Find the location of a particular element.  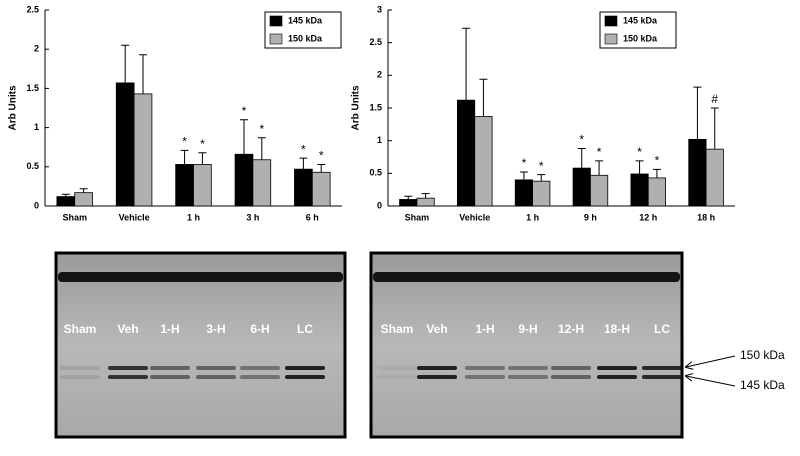

lane-label: 6-H is located at coordinates (259, 329).